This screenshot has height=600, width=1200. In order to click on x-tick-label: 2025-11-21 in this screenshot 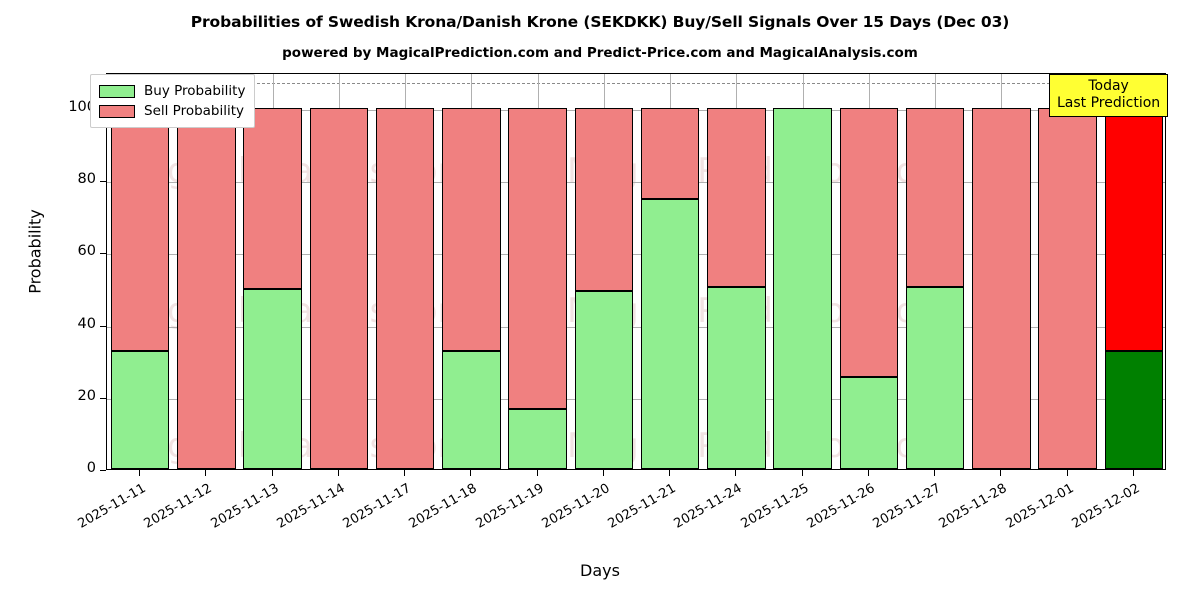, I will do `click(642, 506)`.